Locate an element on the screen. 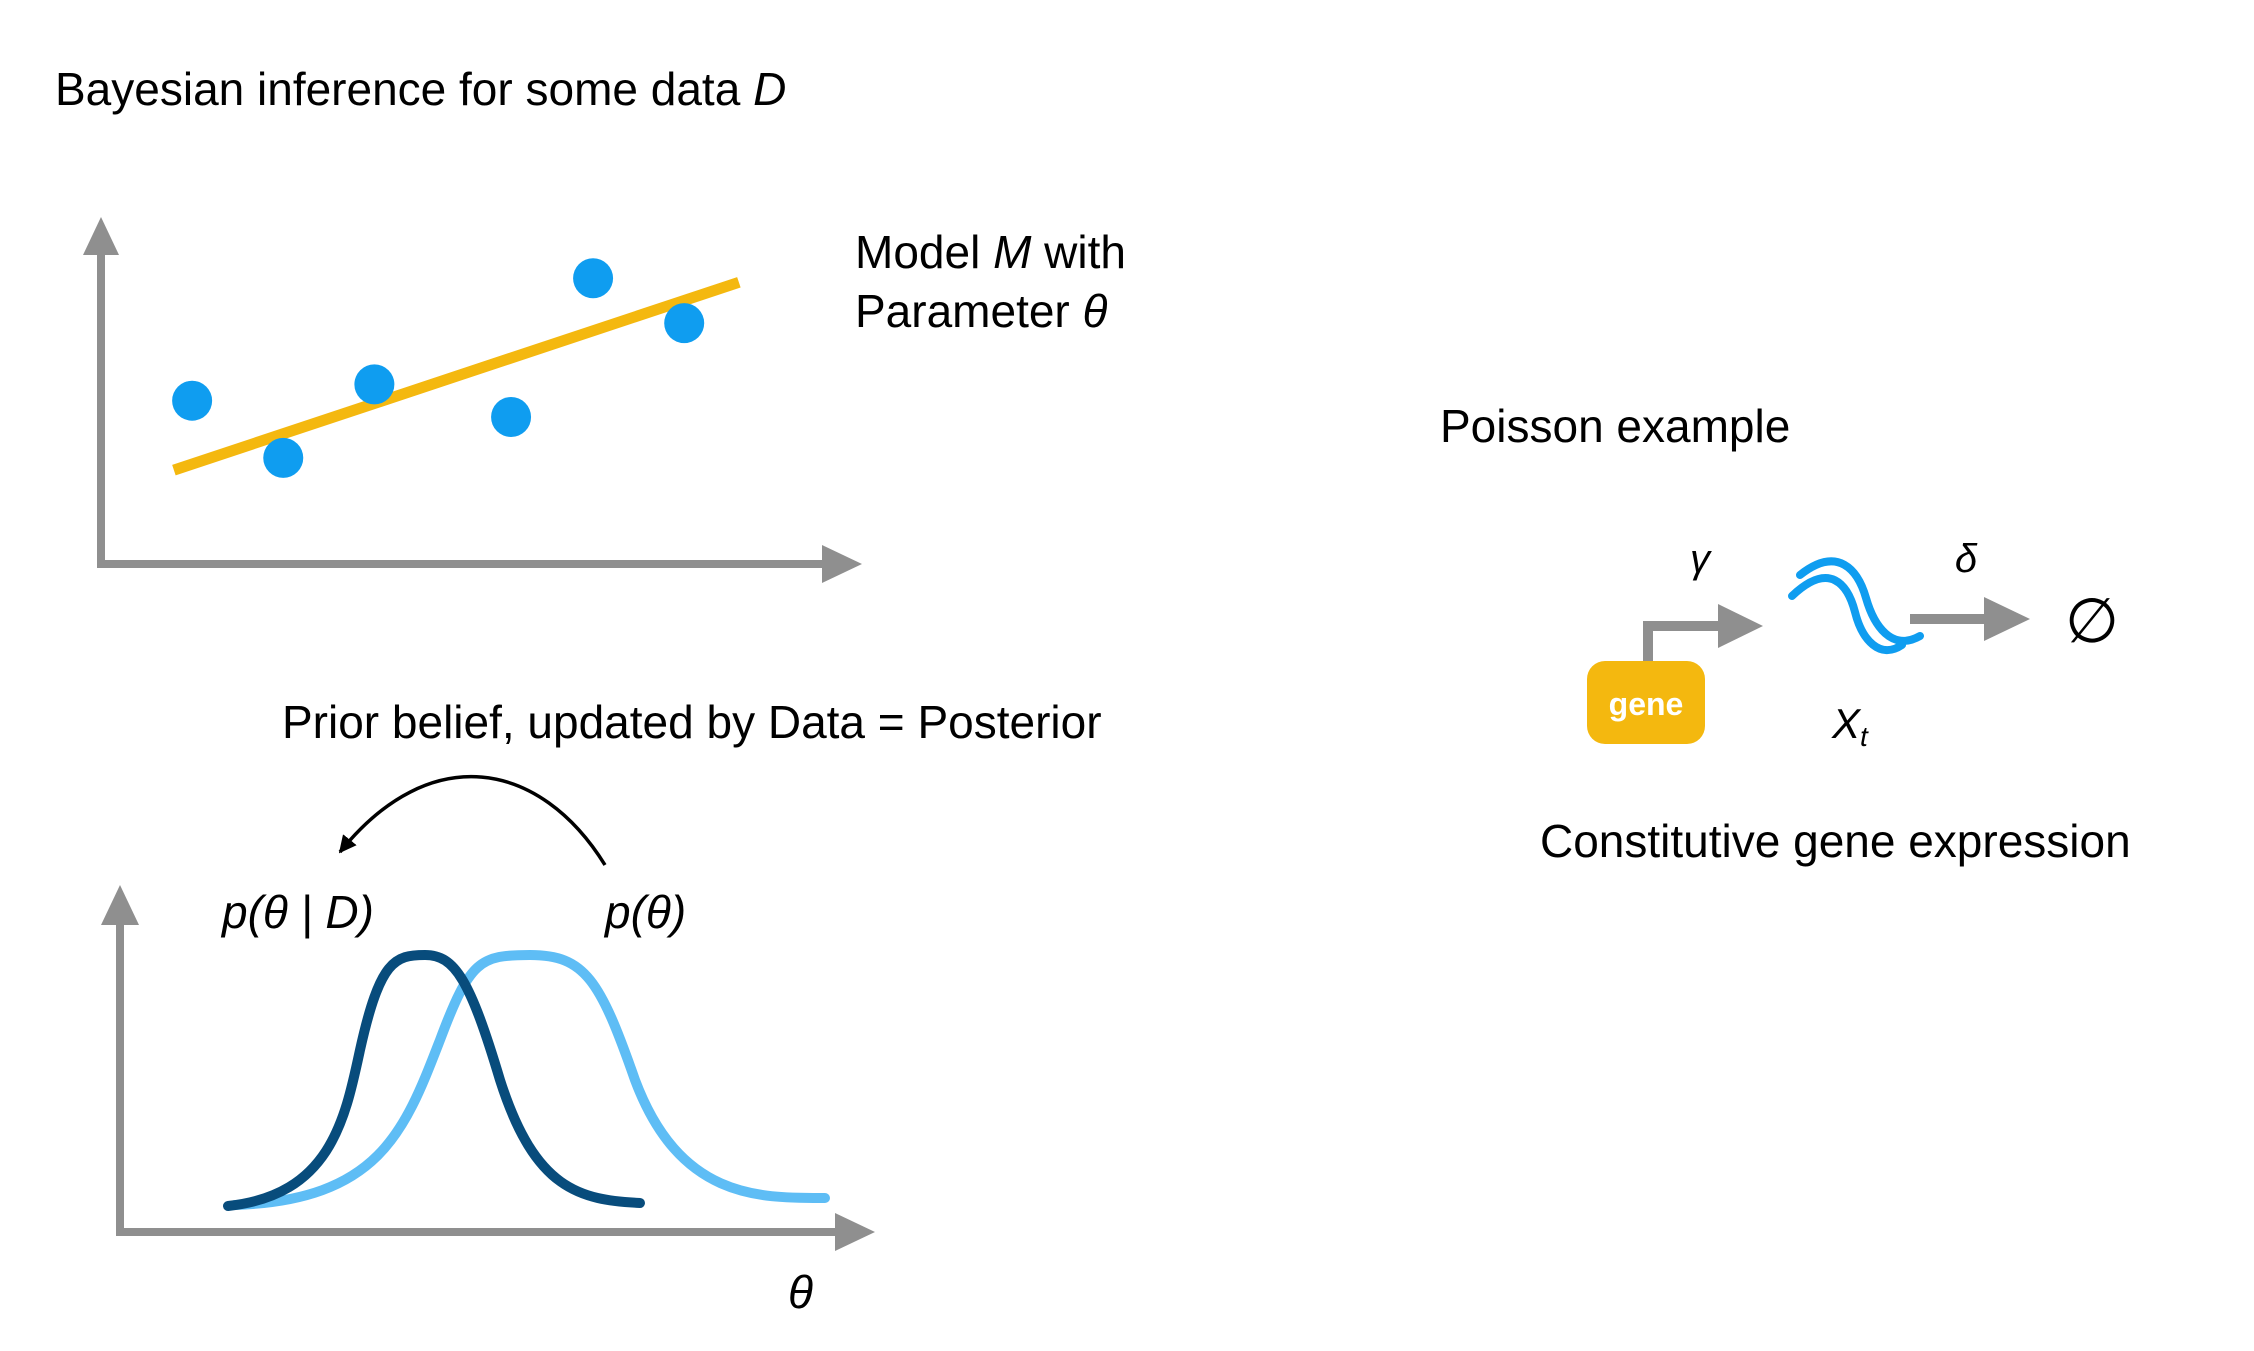 The image size is (2254, 1351). model-label-line1: Model M with is located at coordinates (990, 252).